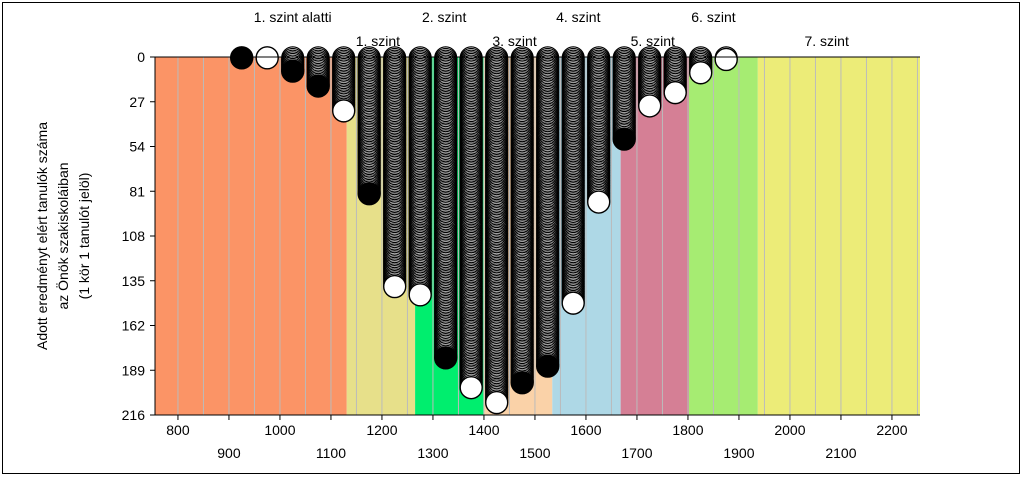  Describe the element at coordinates (279, 430) in the screenshot. I see `x-tick-label-upper: 1000` at that location.